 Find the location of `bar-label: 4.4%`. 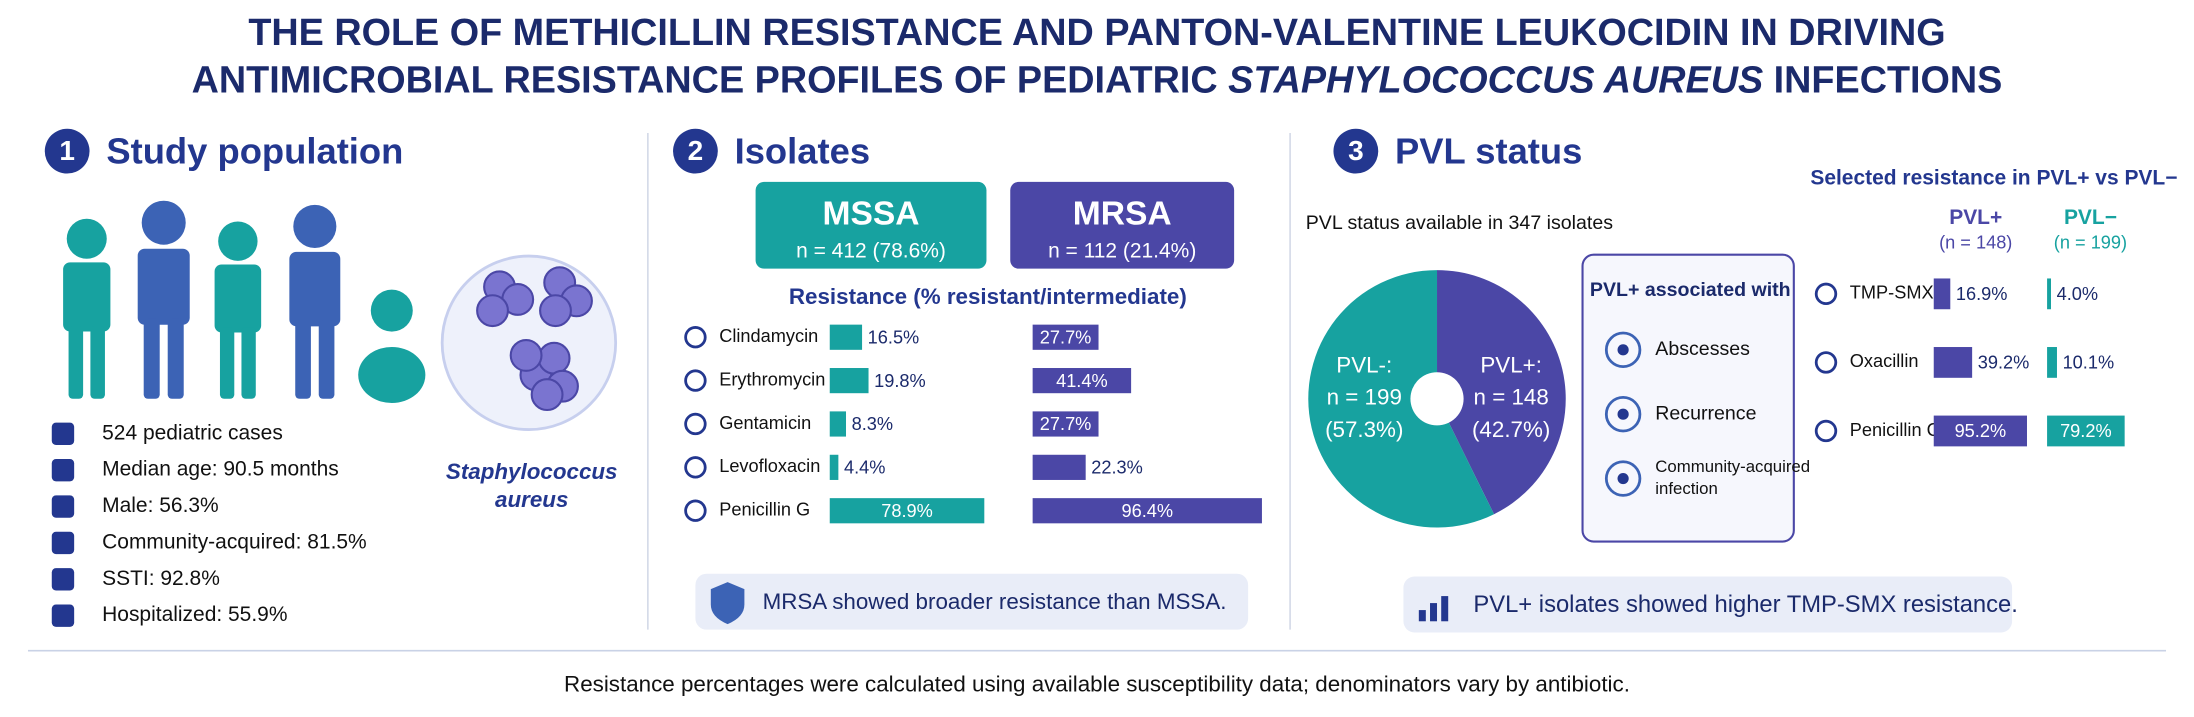

bar-label: 4.4% is located at coordinates (864, 468).